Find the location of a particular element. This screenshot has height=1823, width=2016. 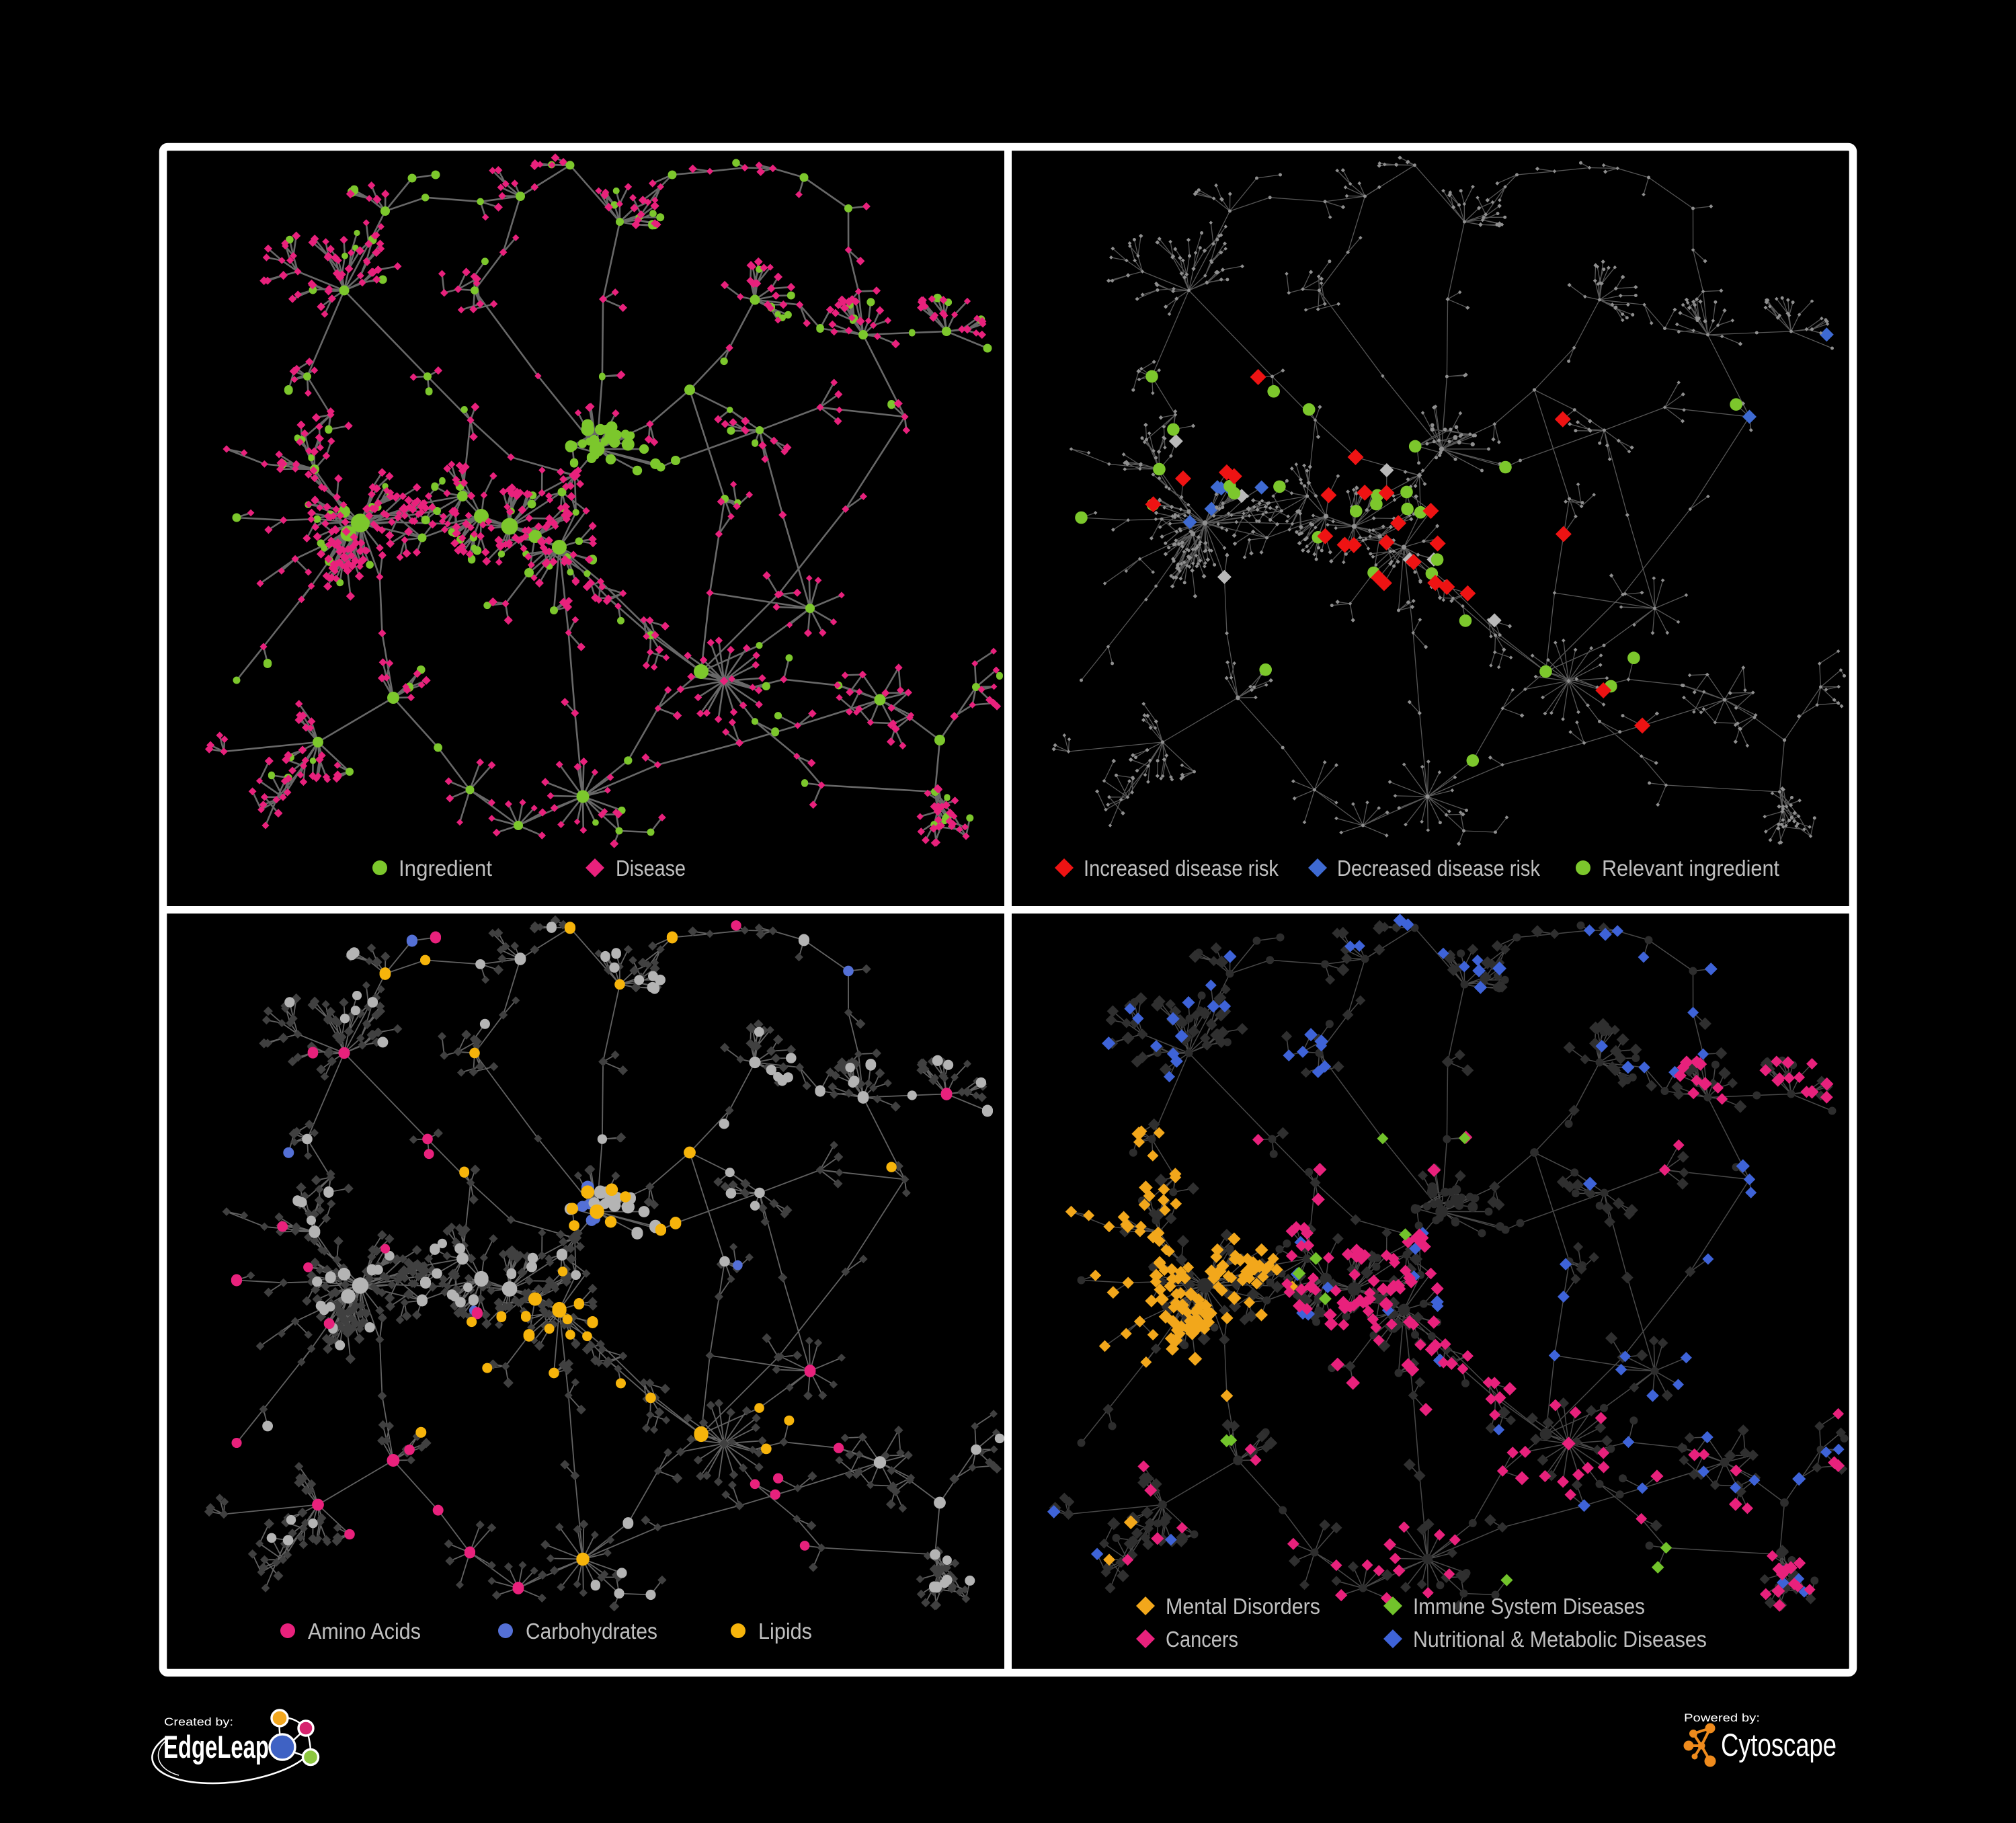

svg-text: Increased disease risk is located at coordinates (1181, 868).